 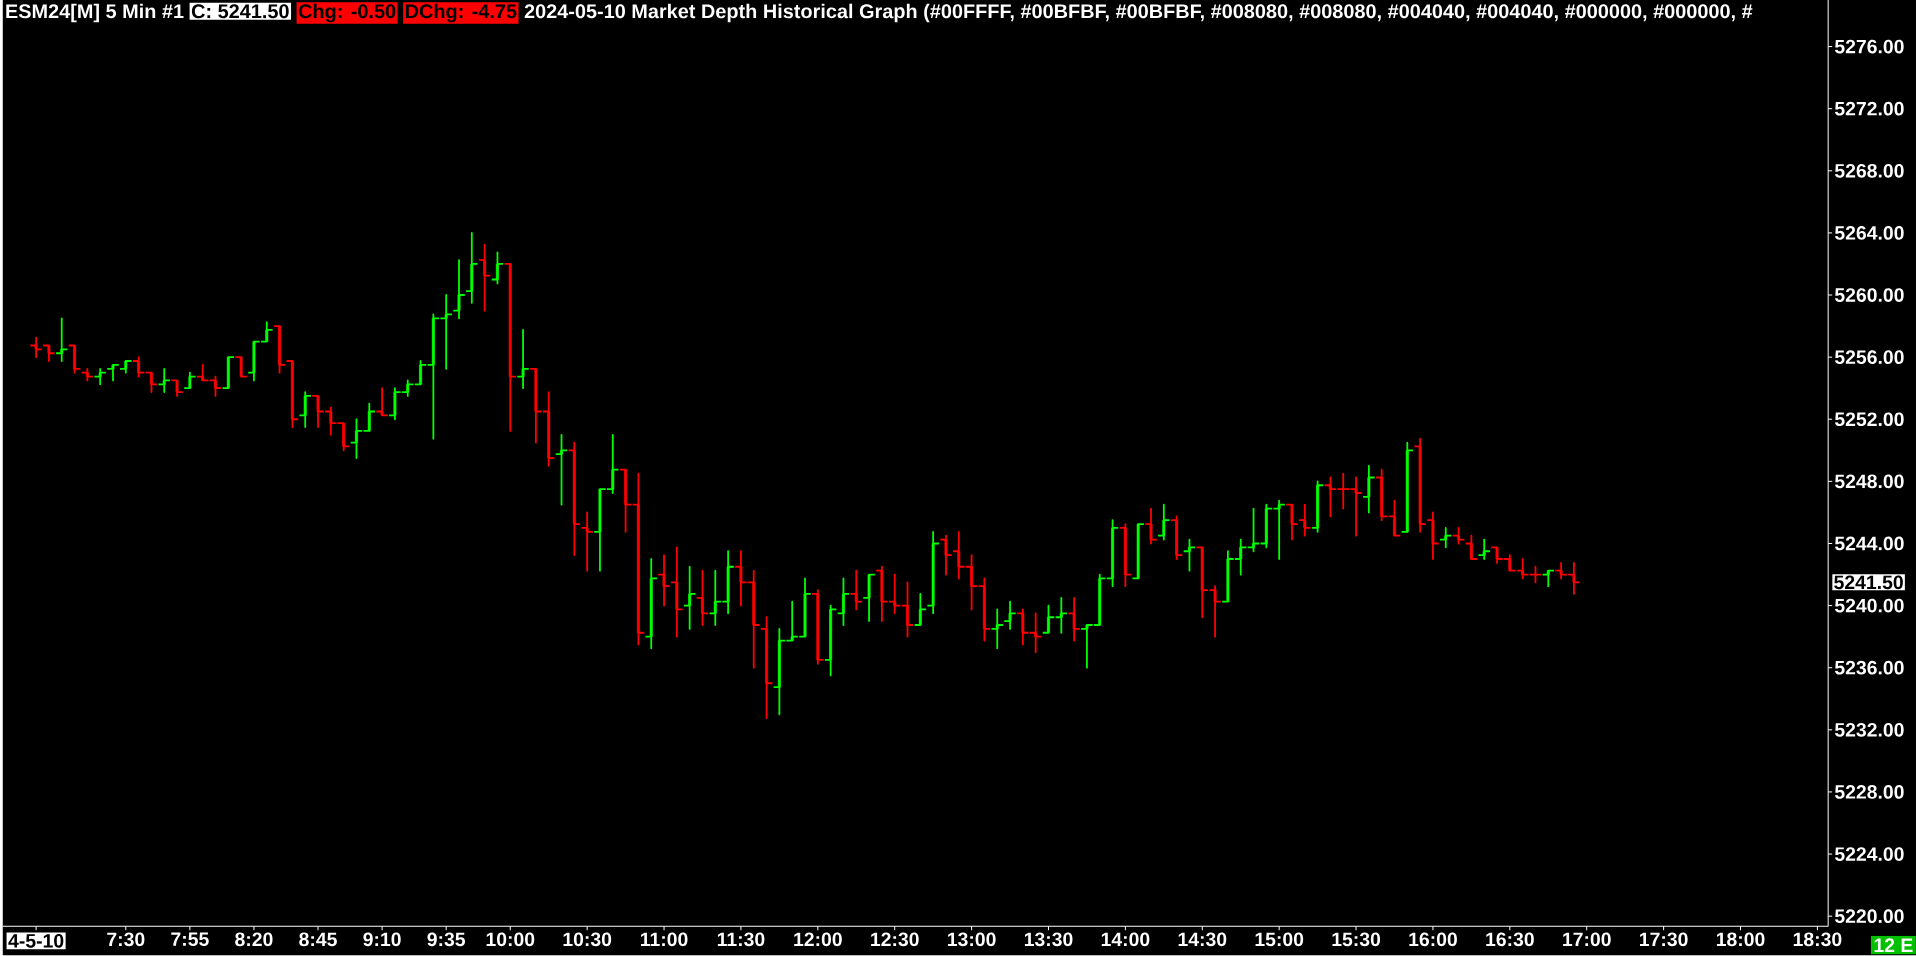 What do you see at coordinates (1048, 939) in the screenshot?
I see `x-tick-label: 13:30` at bounding box center [1048, 939].